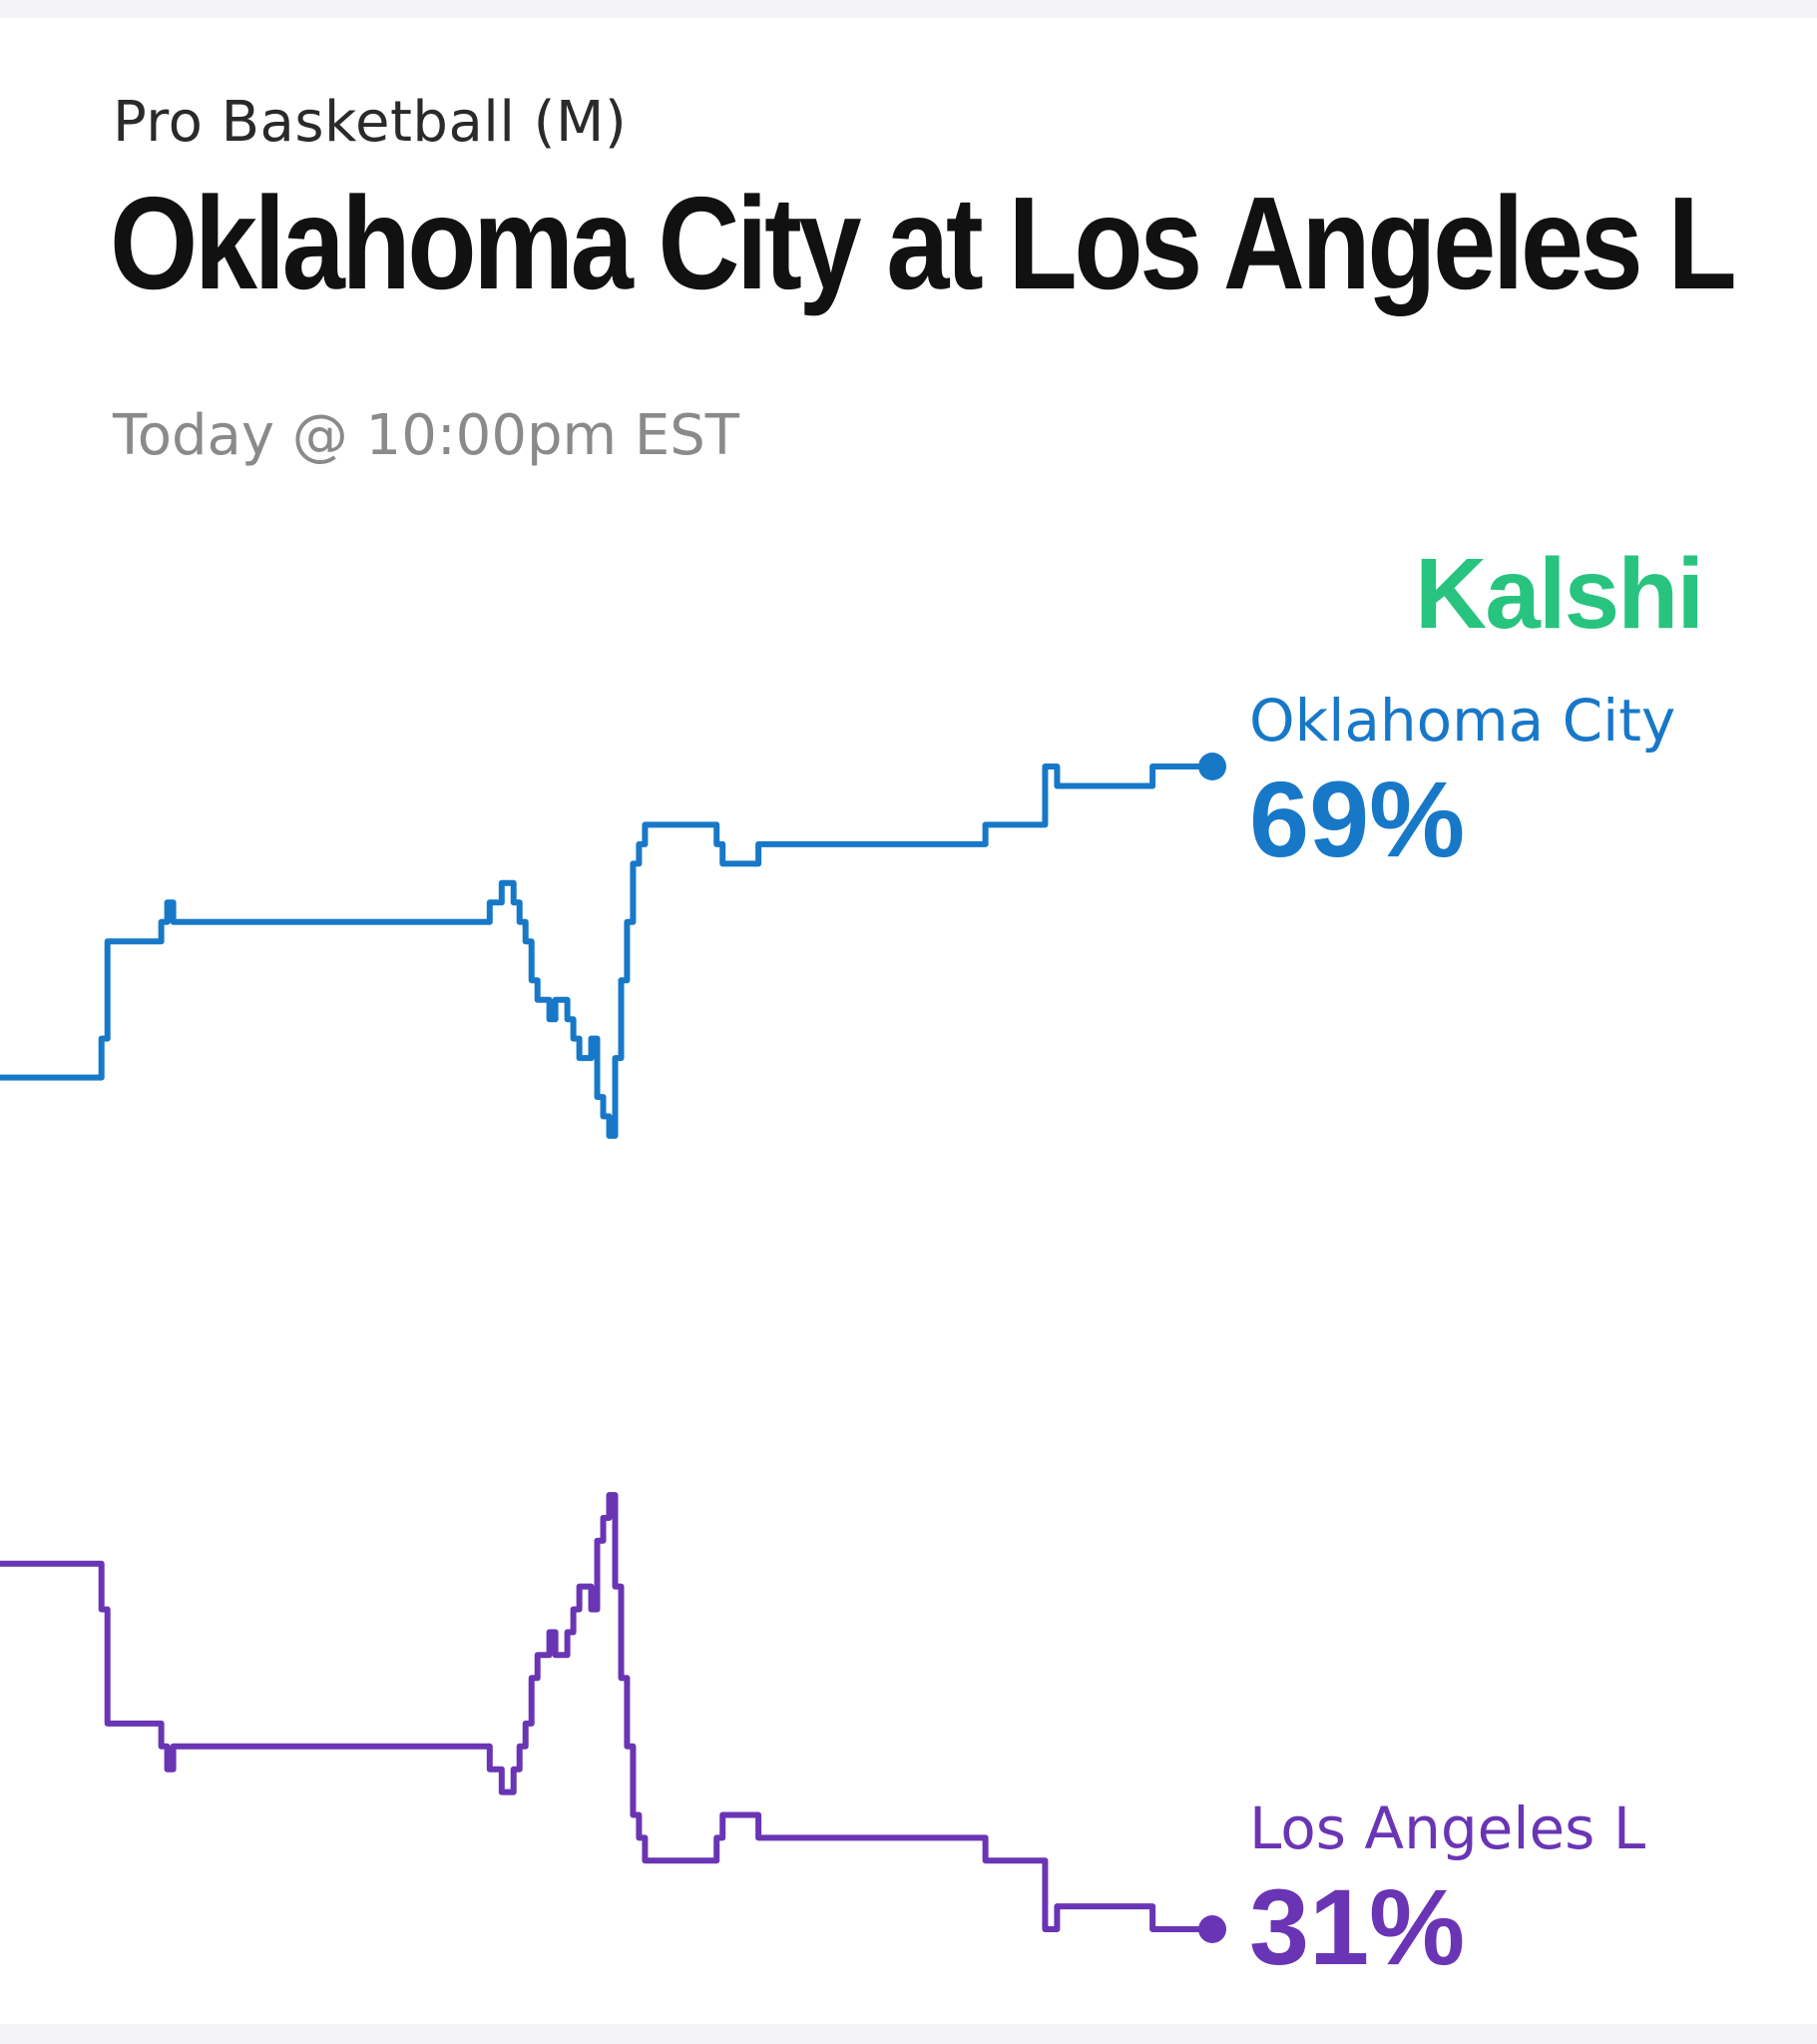 This screenshot has width=1817, height=2044. Describe the element at coordinates (1357, 1926) in the screenshot. I see `series-value-lal: 31%` at that location.